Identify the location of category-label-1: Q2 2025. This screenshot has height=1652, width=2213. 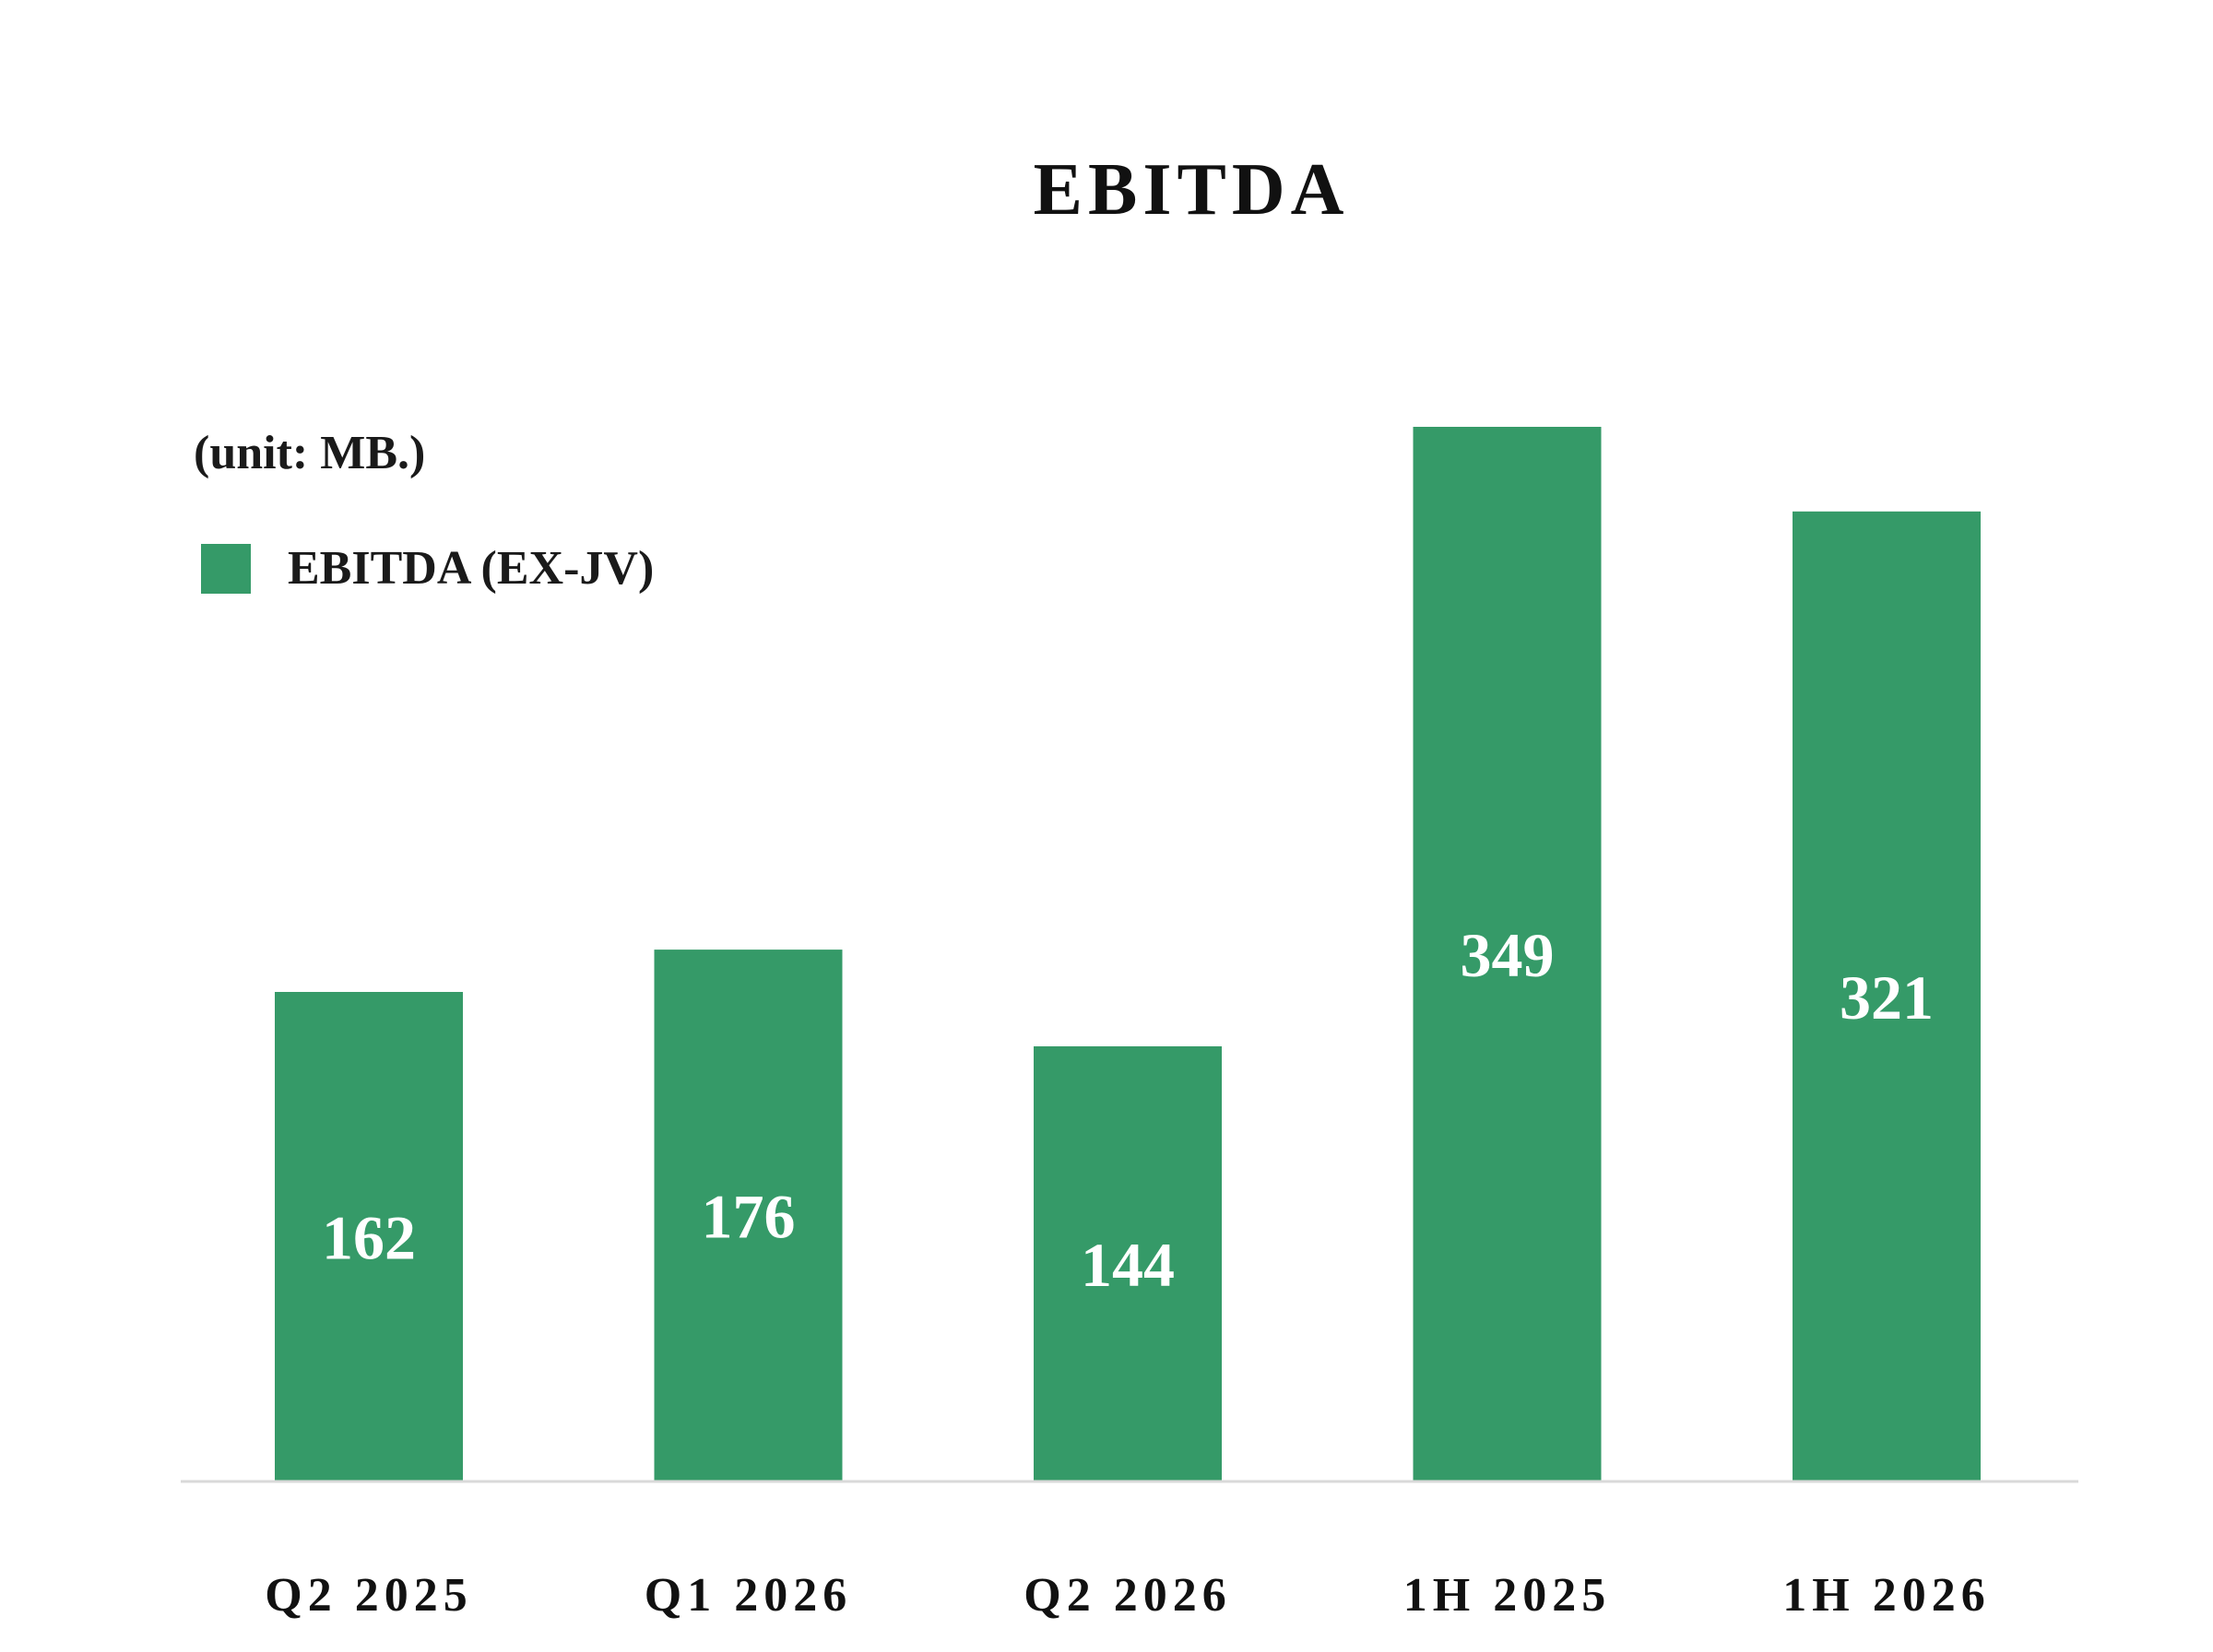
(368, 1595).